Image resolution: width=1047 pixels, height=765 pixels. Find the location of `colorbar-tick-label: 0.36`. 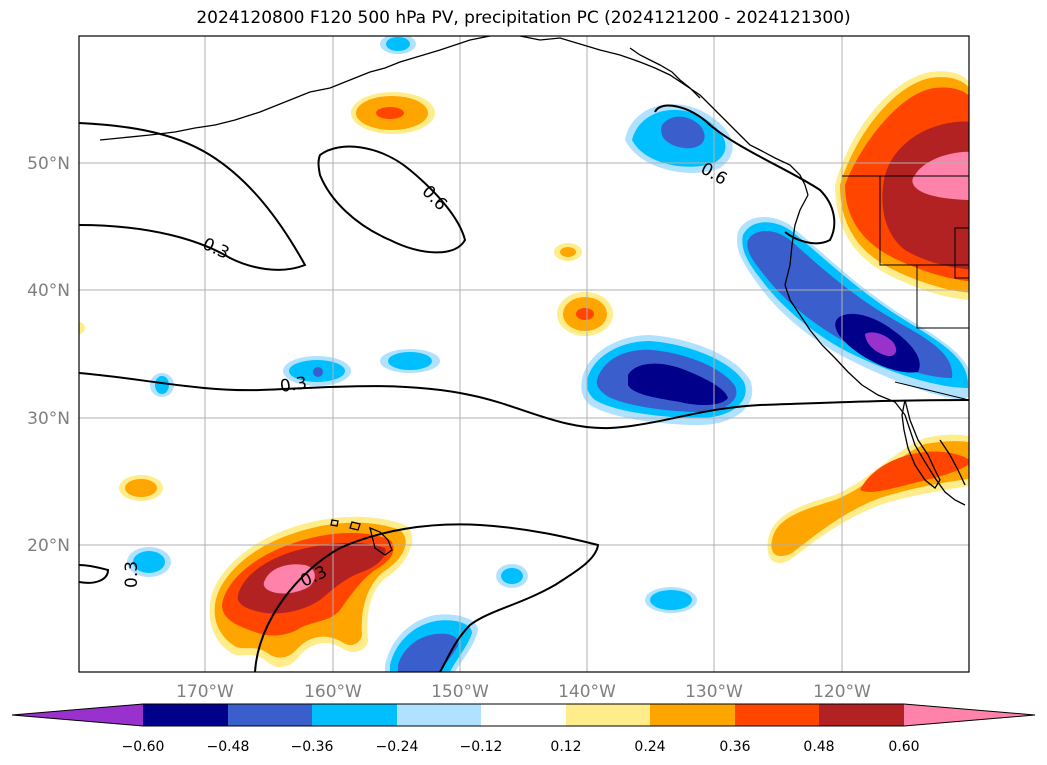

colorbar-tick-label: 0.36 is located at coordinates (734, 747).